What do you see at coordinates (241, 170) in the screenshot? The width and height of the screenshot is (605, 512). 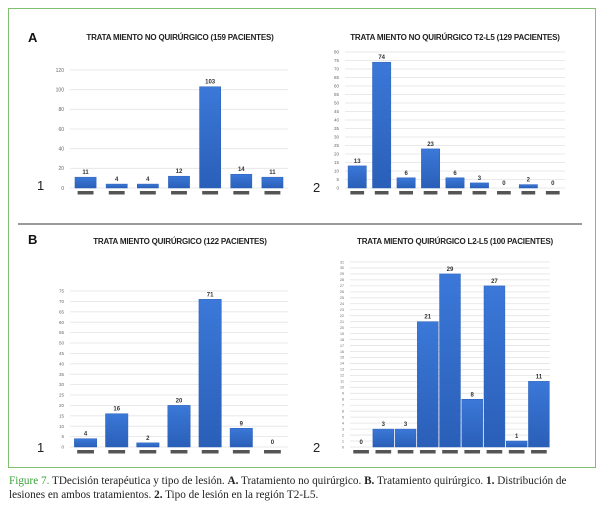 I see `data-label: 14` at bounding box center [241, 170].